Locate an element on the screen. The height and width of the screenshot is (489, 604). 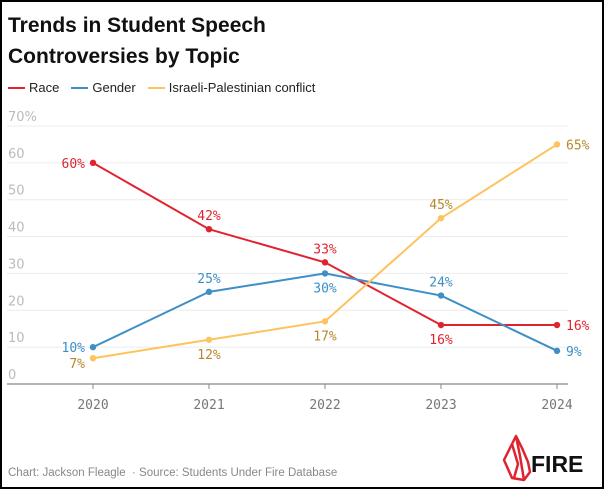
x-tick-label: 2024 is located at coordinates (556, 405).